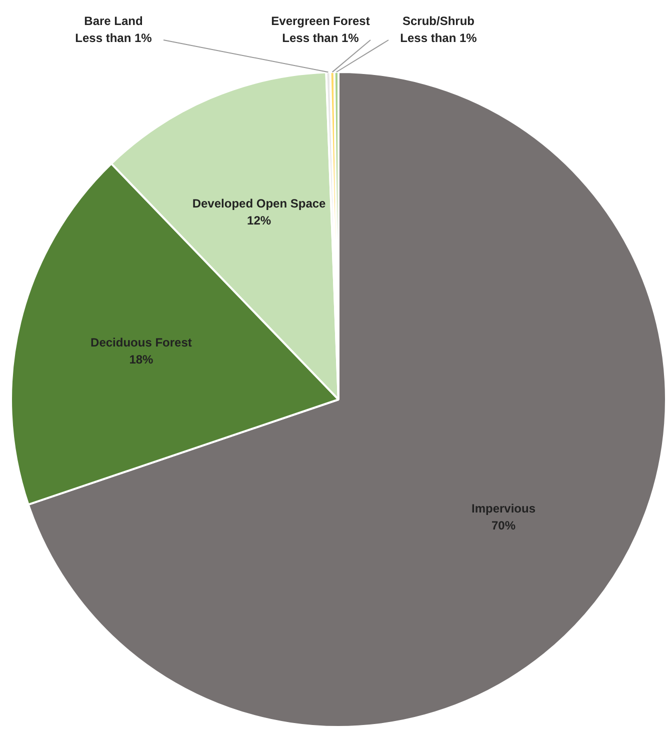 The height and width of the screenshot is (733, 667). Describe the element at coordinates (259, 220) in the screenshot. I see `data-label: 12%` at that location.